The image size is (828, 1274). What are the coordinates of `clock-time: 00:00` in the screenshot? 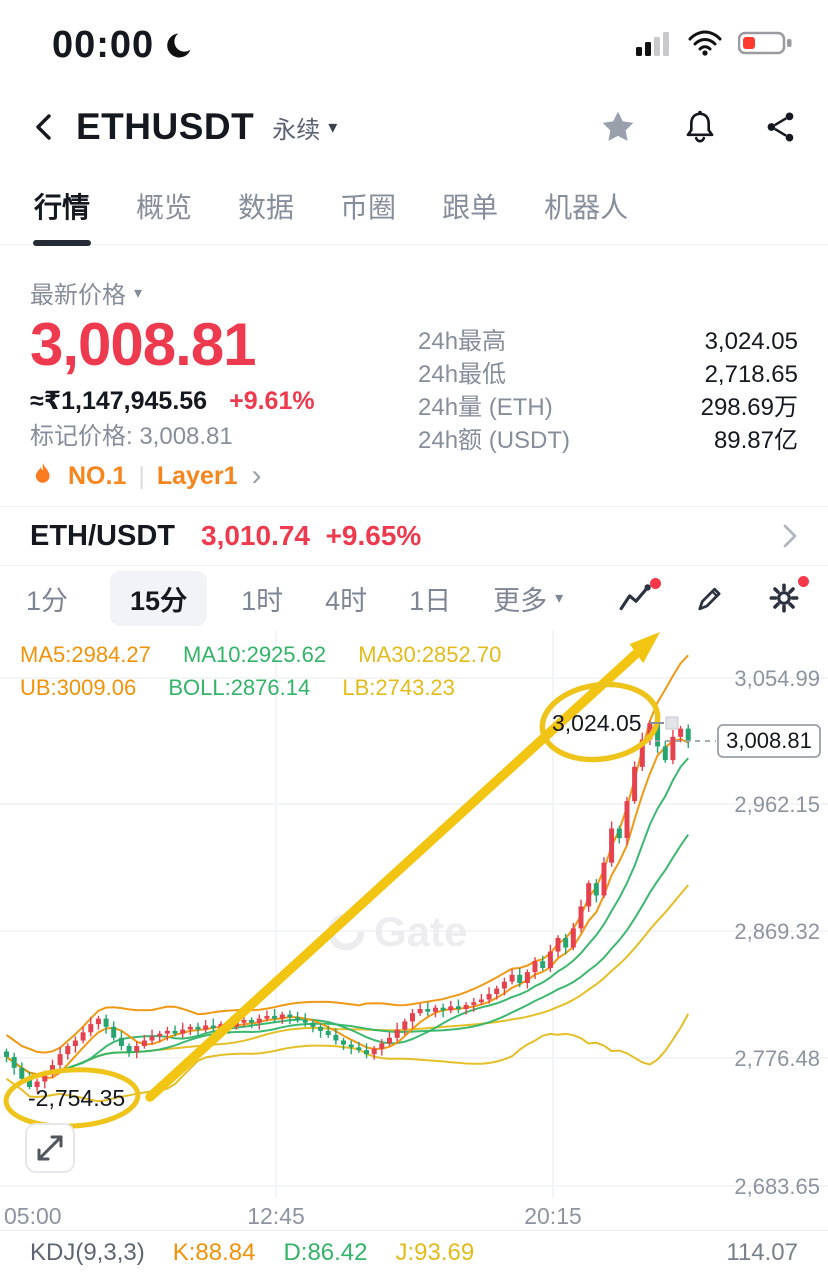 It's located at (103, 44).